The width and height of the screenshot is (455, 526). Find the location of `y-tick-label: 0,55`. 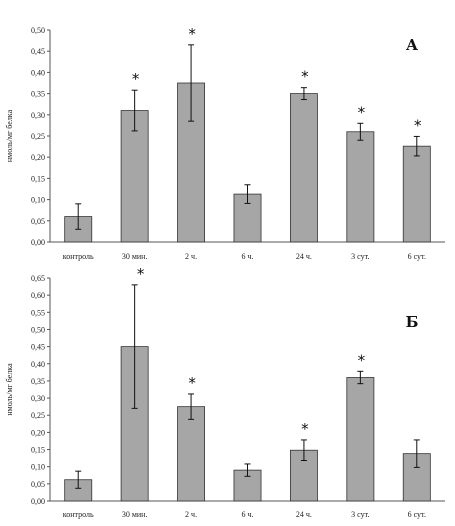

y-tick-label: 0,55 is located at coordinates (38, 312).